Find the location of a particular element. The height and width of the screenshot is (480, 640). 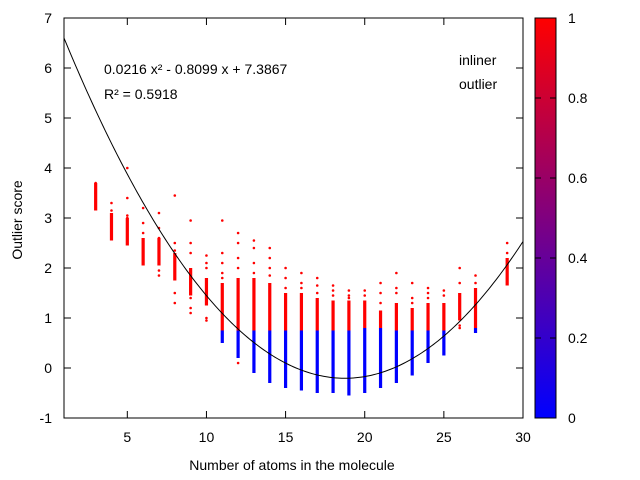

y-tick-label: 6 is located at coordinates (48, 68).